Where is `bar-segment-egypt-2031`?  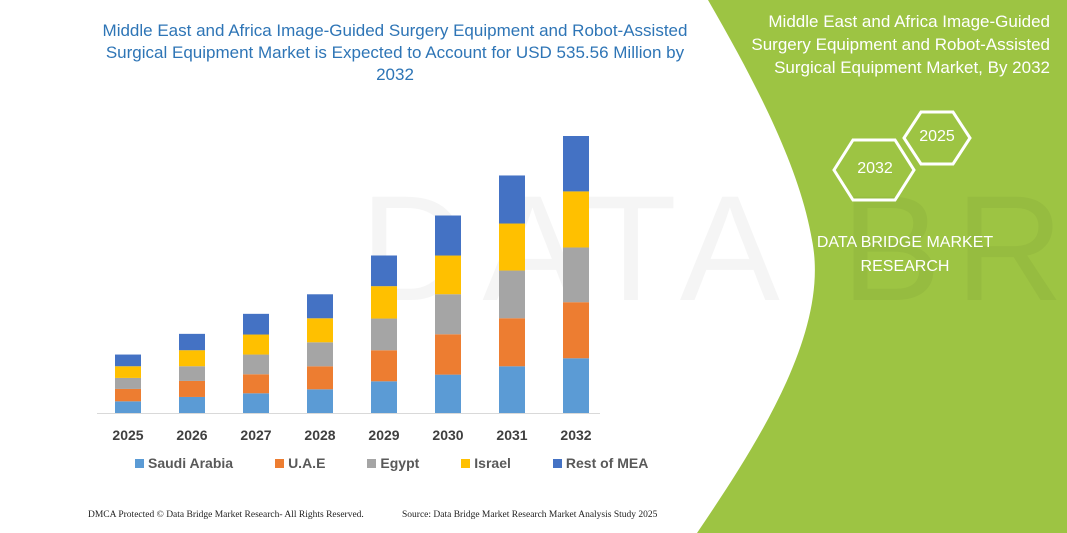 bar-segment-egypt-2031 is located at coordinates (512, 294).